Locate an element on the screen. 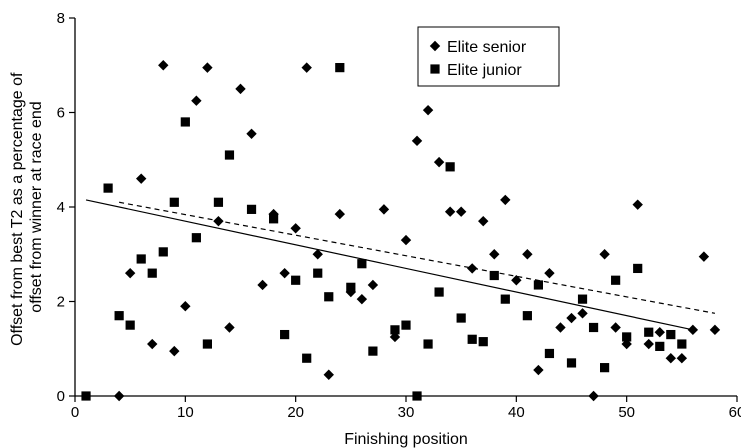 Image resolution: width=741 pixels, height=448 pixels. y-tick-label: 6 is located at coordinates (61, 113).